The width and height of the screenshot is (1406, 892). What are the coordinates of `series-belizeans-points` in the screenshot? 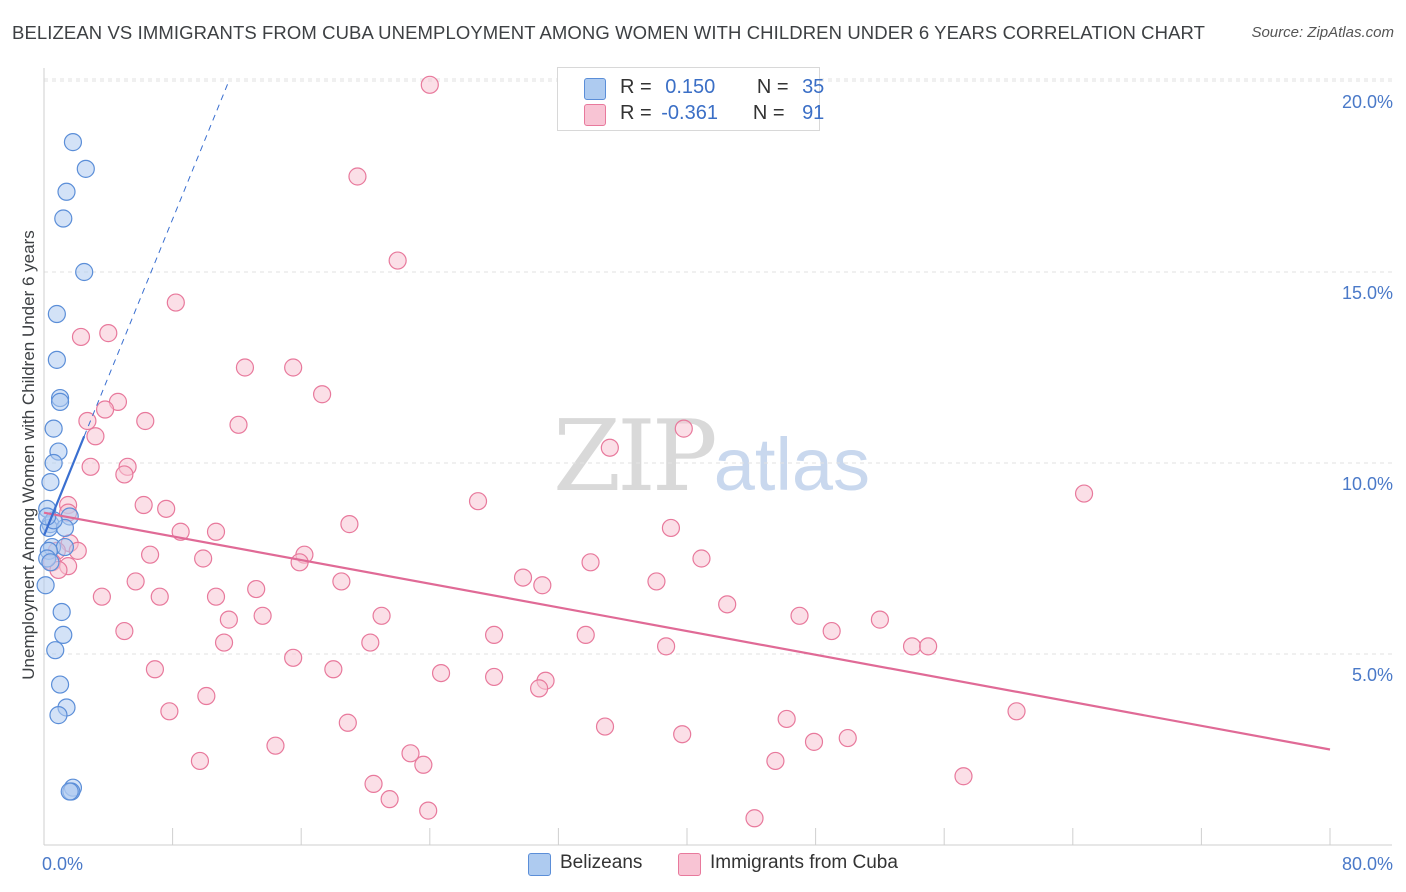 It's located at (65, 467).